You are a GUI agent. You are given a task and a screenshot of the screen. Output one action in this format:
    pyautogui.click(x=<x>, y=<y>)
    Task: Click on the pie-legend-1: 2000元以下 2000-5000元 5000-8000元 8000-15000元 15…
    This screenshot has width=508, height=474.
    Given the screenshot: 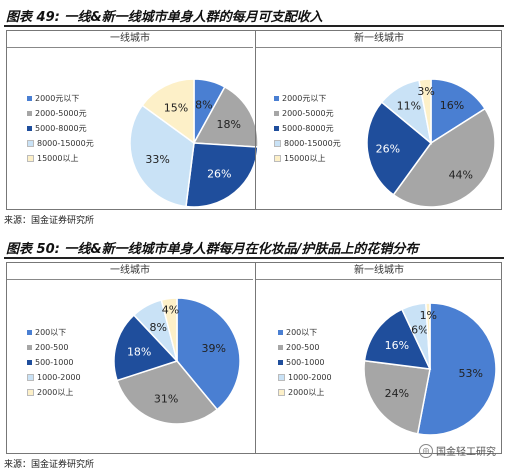 What is the action you would take?
    pyautogui.click(x=307, y=128)
    